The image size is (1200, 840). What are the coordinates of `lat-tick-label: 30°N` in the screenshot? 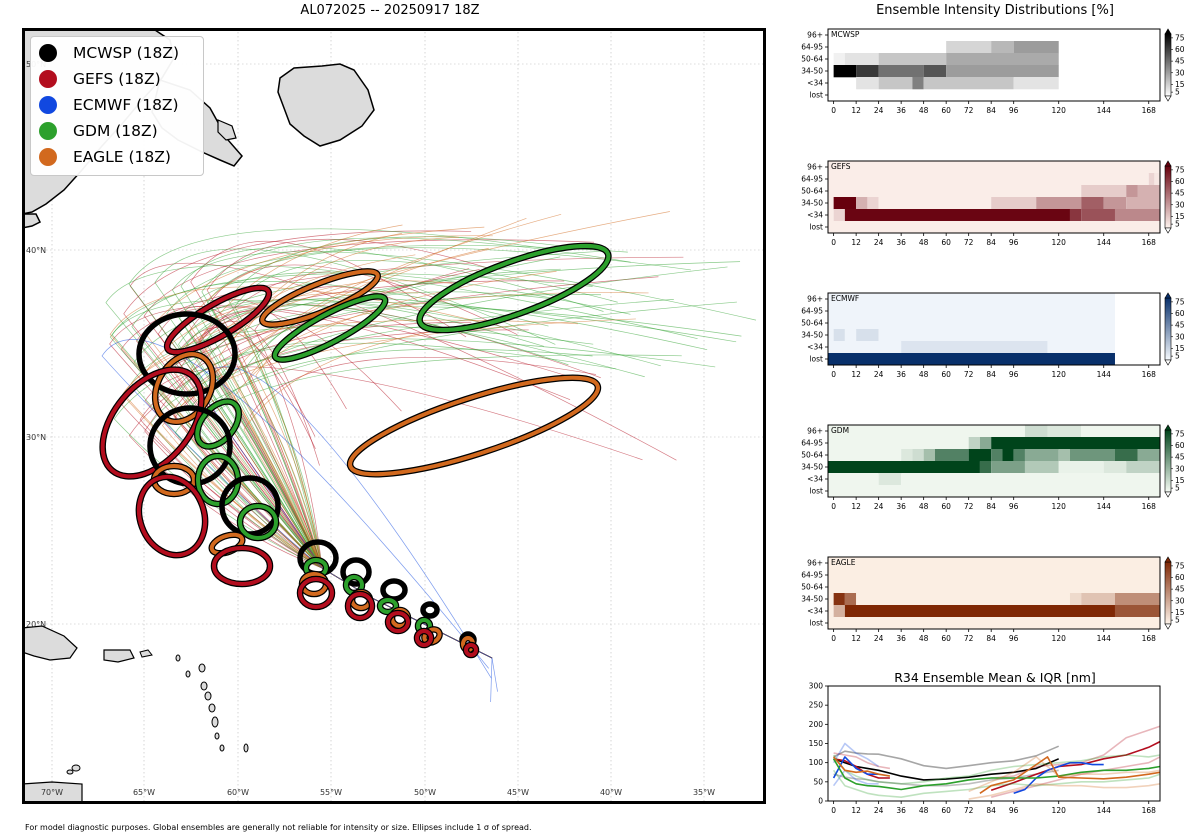 It's located at (36, 437).